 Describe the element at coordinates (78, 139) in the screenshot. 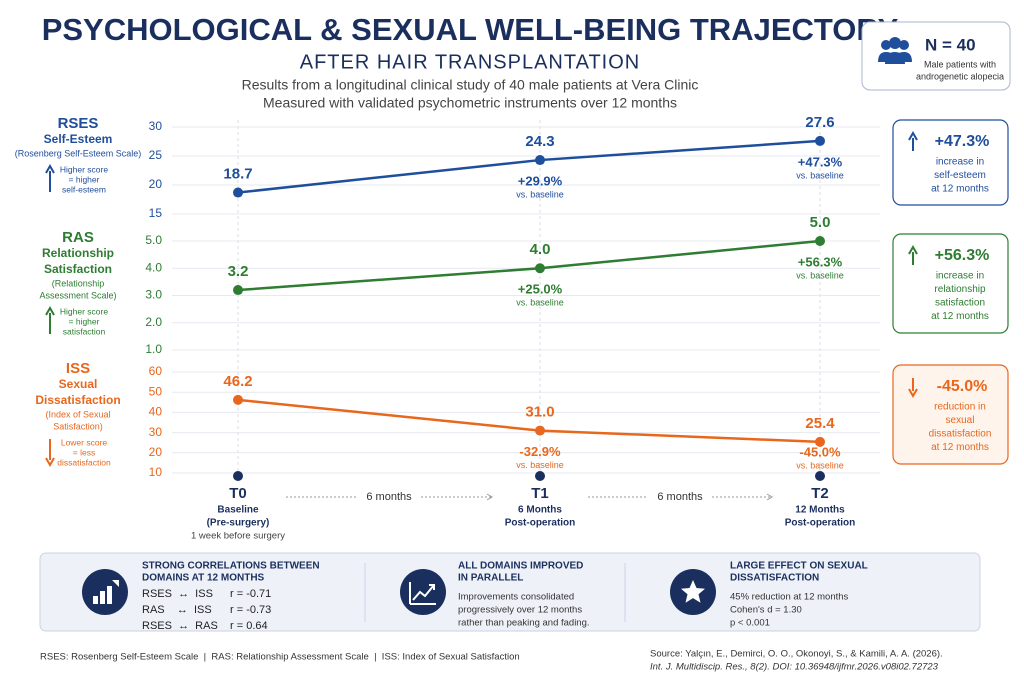

I see `panel-title: Self-Esteem` at that location.